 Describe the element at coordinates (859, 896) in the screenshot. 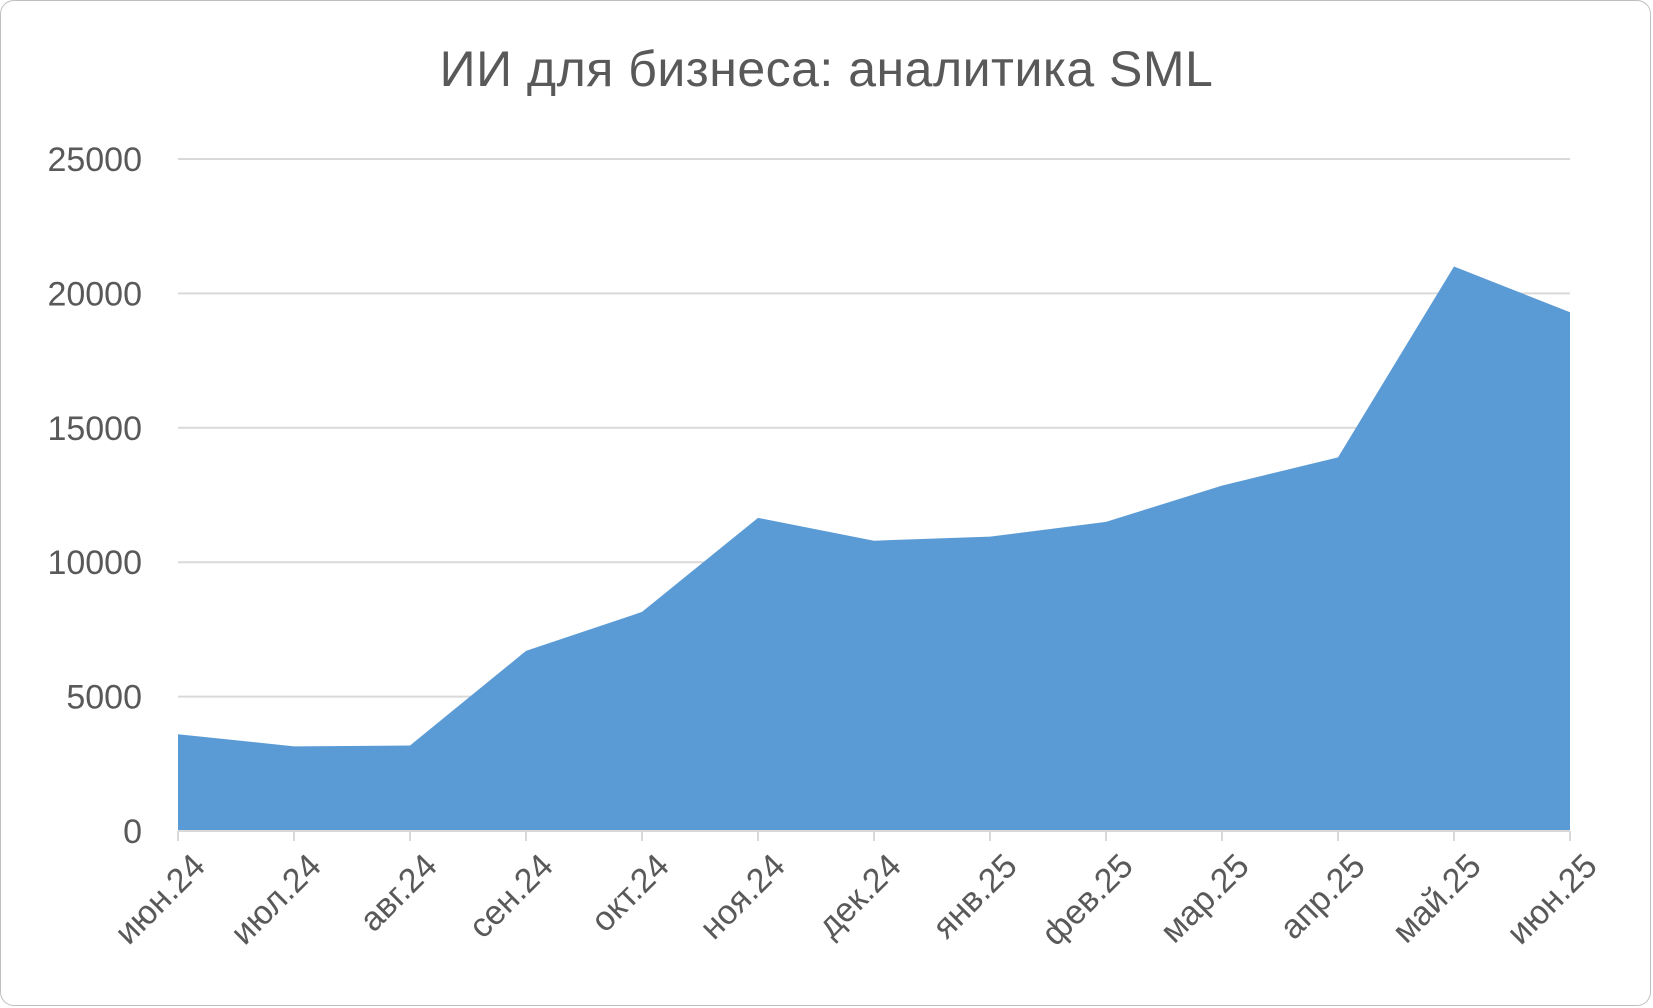

I see `x-tick-label: дек.24` at that location.